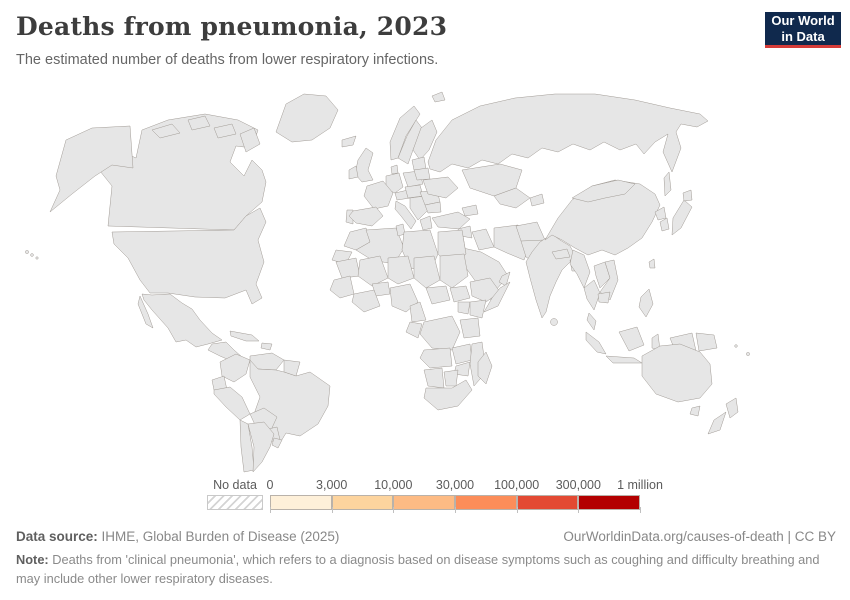 The image size is (850, 600). I want to click on country-botswana, so click(451, 378).